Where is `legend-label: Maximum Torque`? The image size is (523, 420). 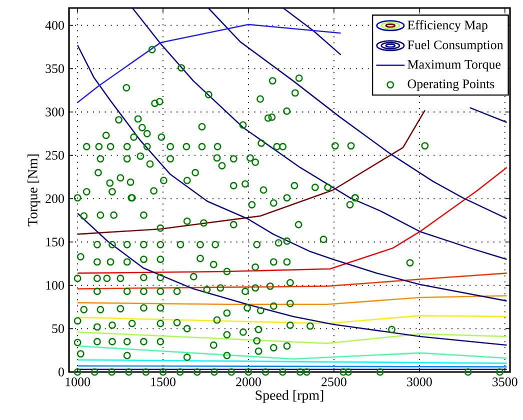 legend-label: Maximum Torque is located at coordinates (454, 66).